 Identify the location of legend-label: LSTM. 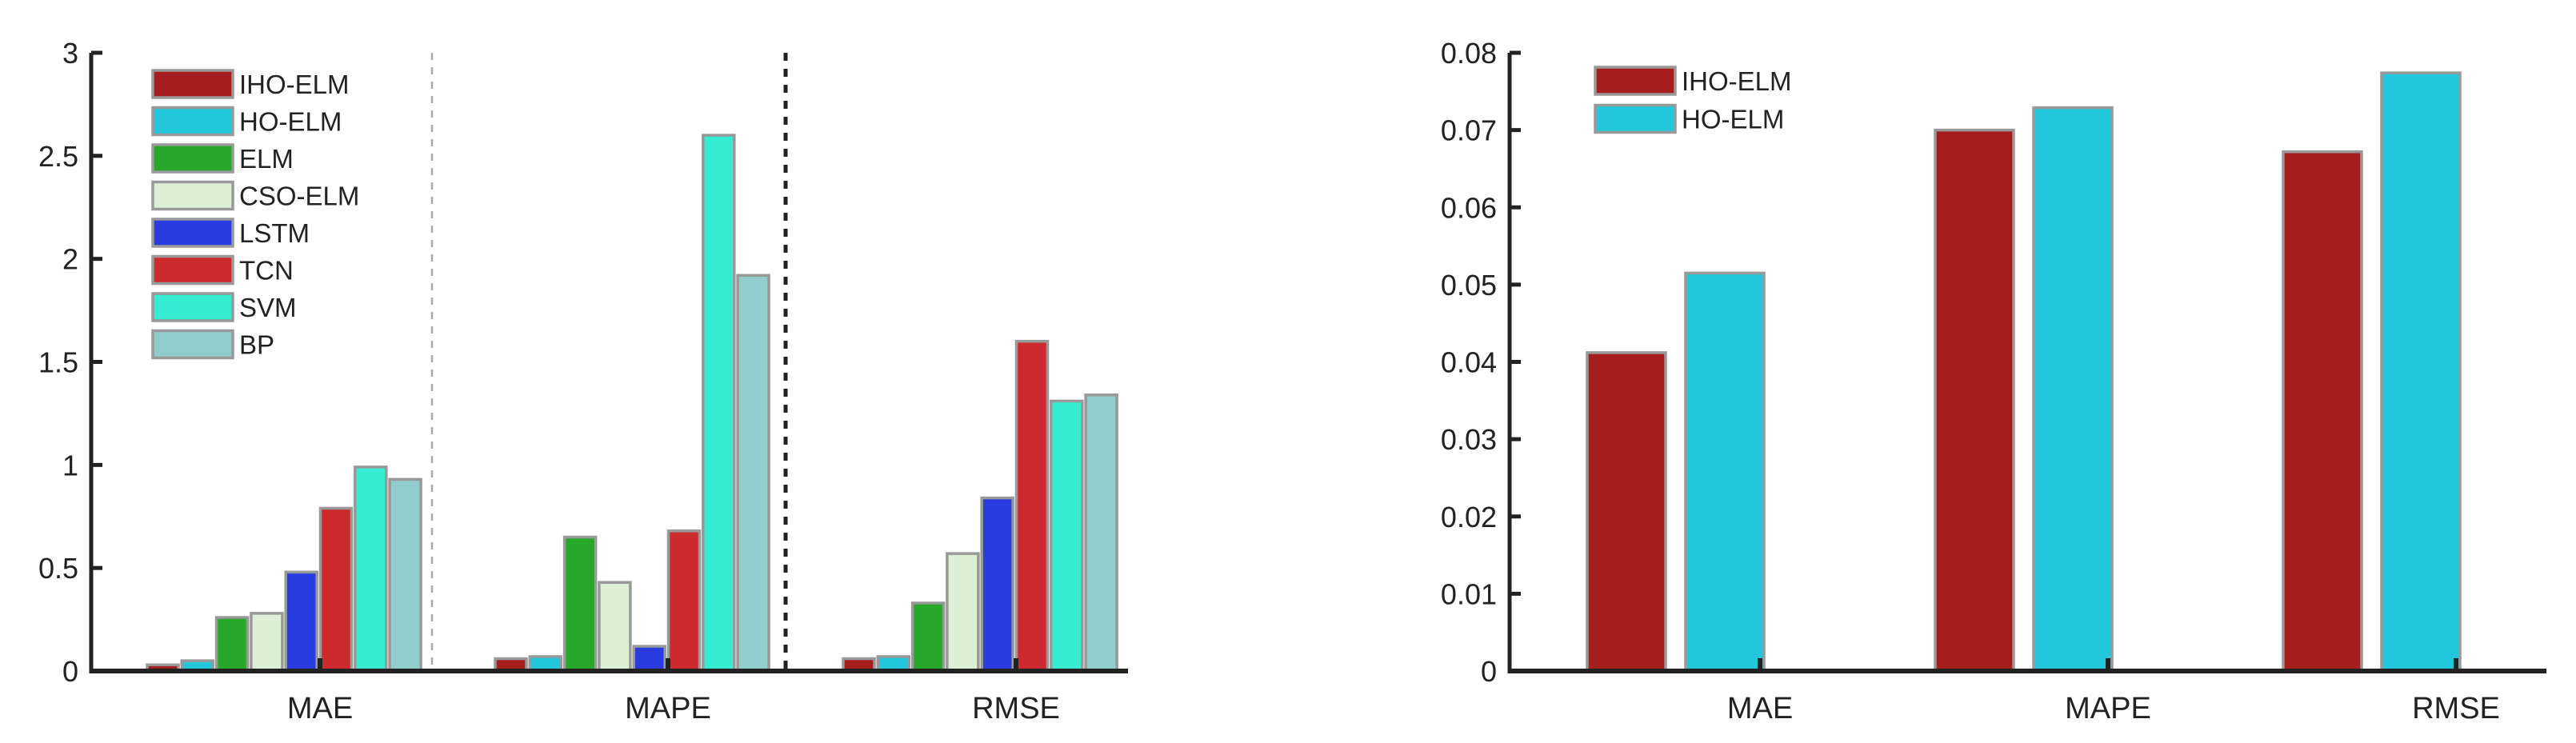
(274, 233).